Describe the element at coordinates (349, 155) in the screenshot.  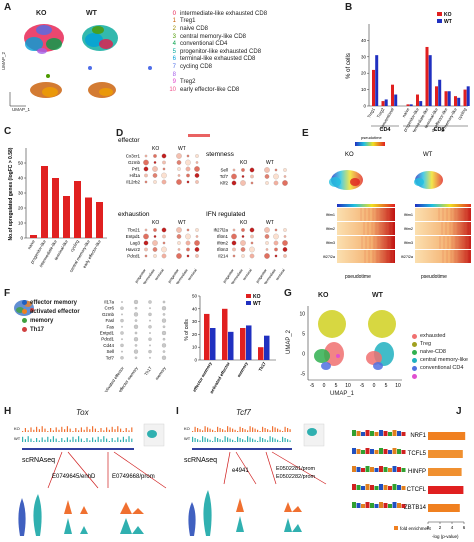
I see `panel-e-ko: KO` at that location.